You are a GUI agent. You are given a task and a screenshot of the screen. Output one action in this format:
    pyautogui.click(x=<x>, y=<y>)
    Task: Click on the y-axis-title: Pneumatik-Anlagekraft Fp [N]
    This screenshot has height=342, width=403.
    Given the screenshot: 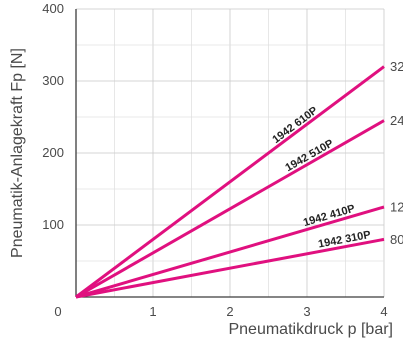 What is the action you would take?
    pyautogui.click(x=17, y=153)
    